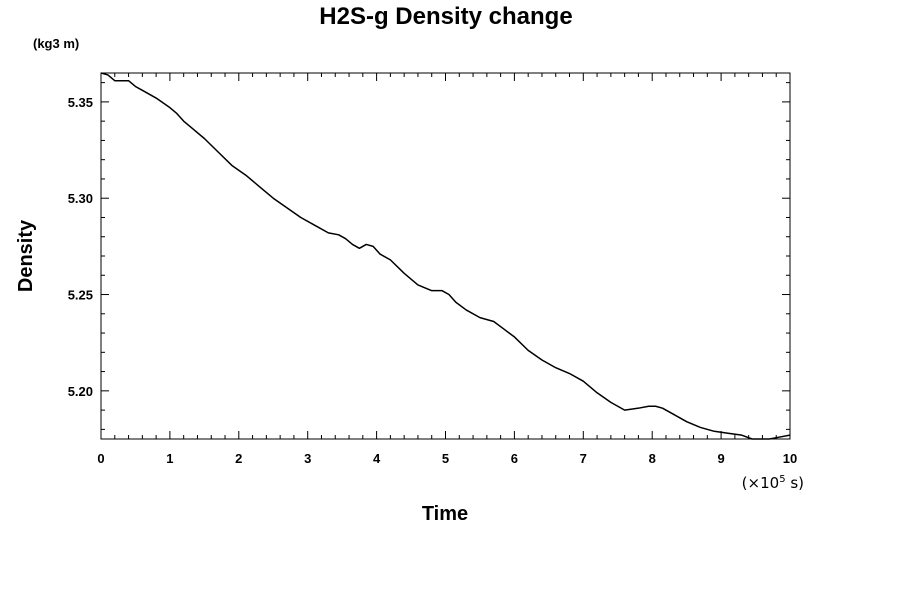 Image resolution: width=900 pixels, height=600 pixels. Describe the element at coordinates (238, 458) in the screenshot. I see `x-tick-label: 2` at that location.